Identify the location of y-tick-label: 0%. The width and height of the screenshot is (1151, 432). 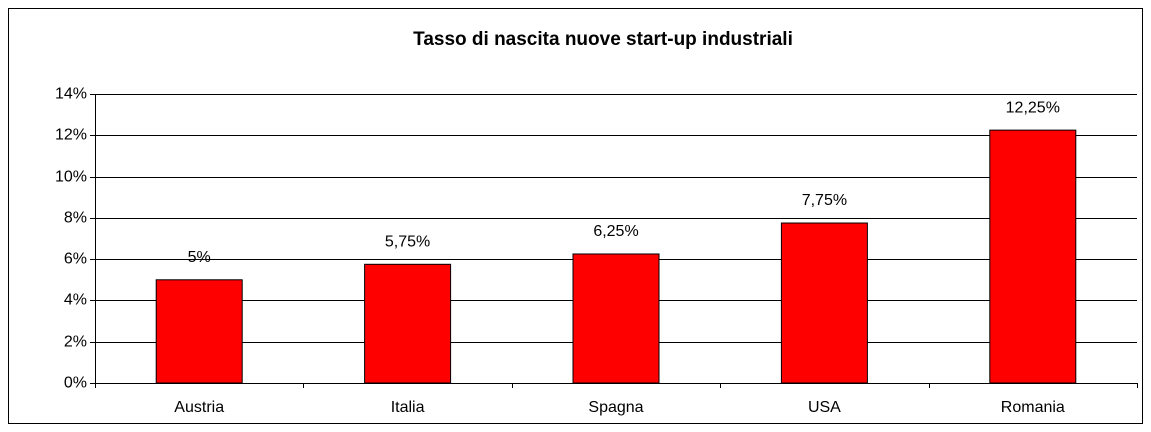
(75, 383).